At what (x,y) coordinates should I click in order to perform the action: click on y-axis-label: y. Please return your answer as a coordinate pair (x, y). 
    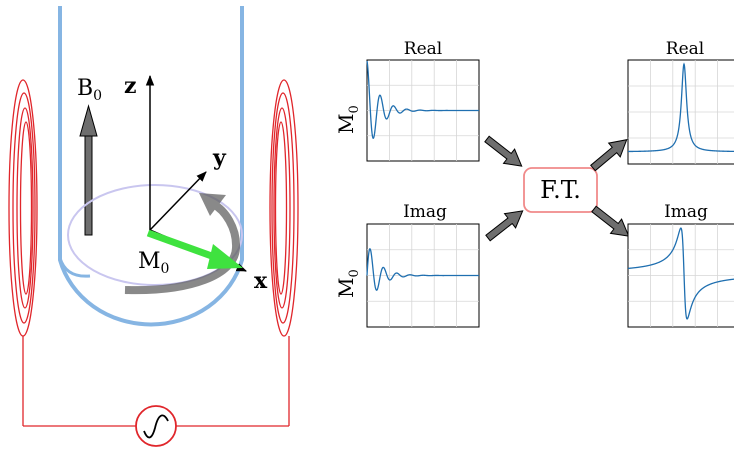
    Looking at the image, I should click on (219, 158).